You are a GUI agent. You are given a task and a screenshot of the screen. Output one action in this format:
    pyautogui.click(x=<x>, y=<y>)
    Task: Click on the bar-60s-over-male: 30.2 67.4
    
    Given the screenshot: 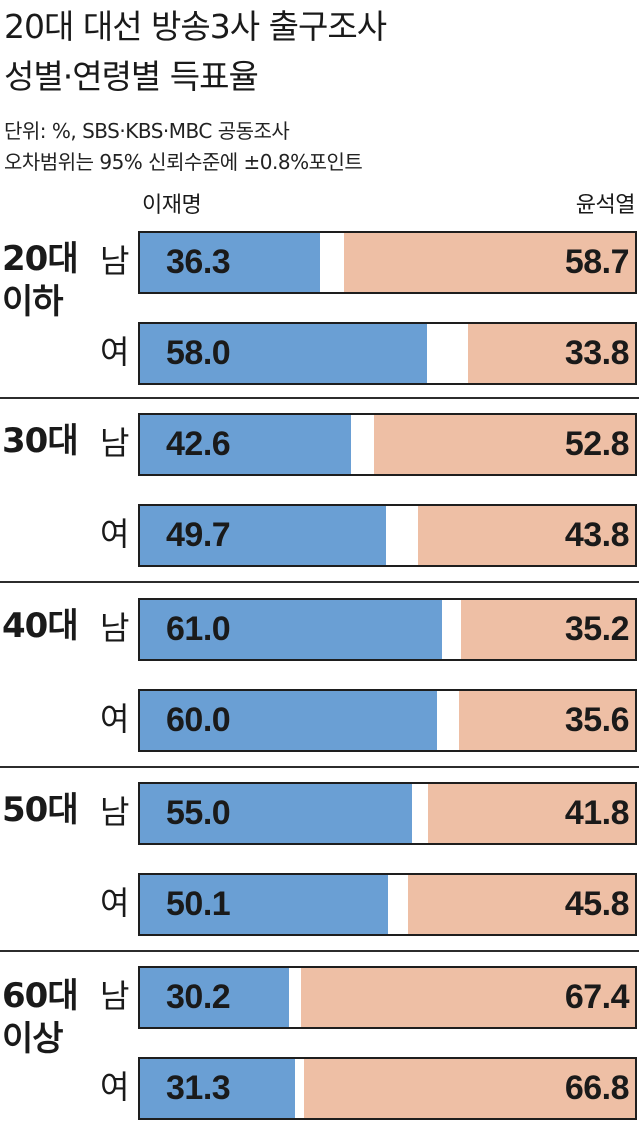 What is the action you would take?
    pyautogui.click(x=387, y=997)
    